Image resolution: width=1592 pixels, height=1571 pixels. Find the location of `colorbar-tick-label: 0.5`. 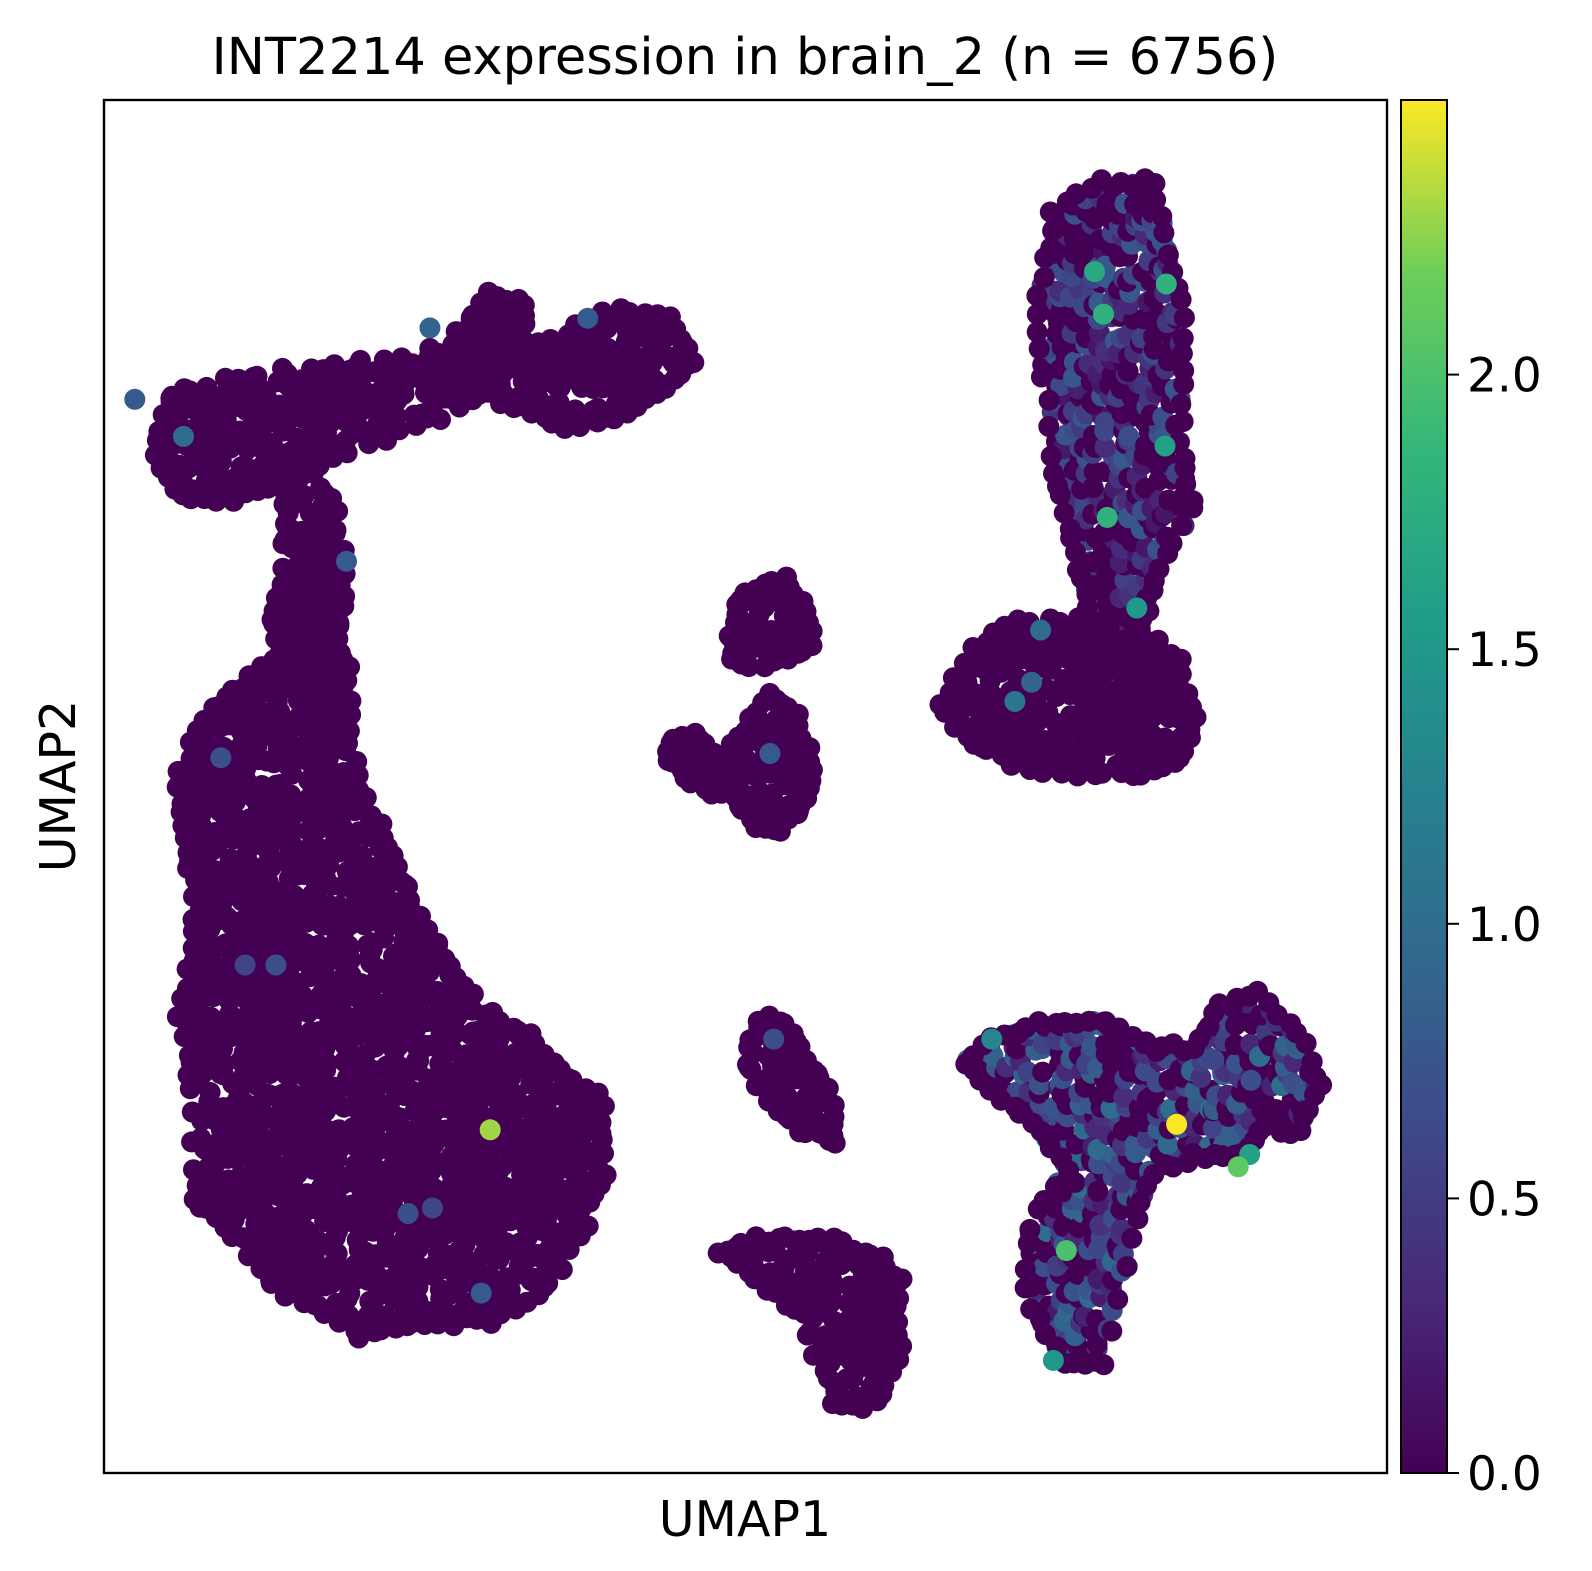

colorbar-tick-label: 0.5 is located at coordinates (1504, 1199).